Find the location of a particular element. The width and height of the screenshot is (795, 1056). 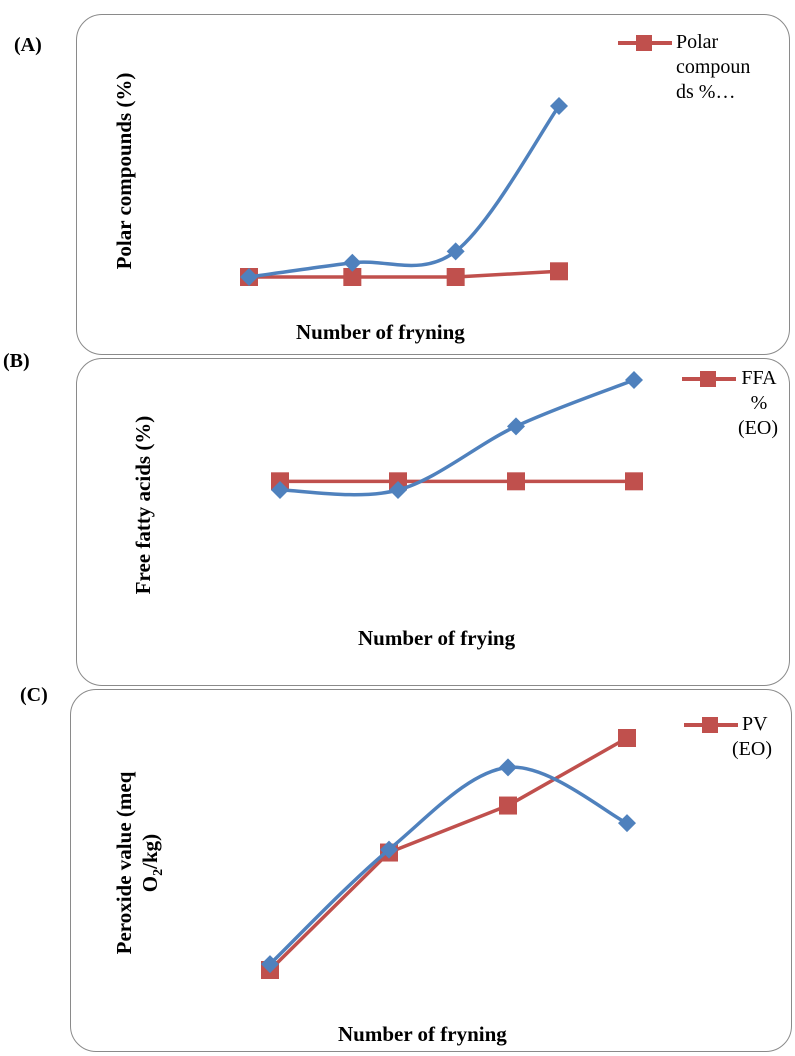

panel-a-legend-key is located at coordinates (645, 43).